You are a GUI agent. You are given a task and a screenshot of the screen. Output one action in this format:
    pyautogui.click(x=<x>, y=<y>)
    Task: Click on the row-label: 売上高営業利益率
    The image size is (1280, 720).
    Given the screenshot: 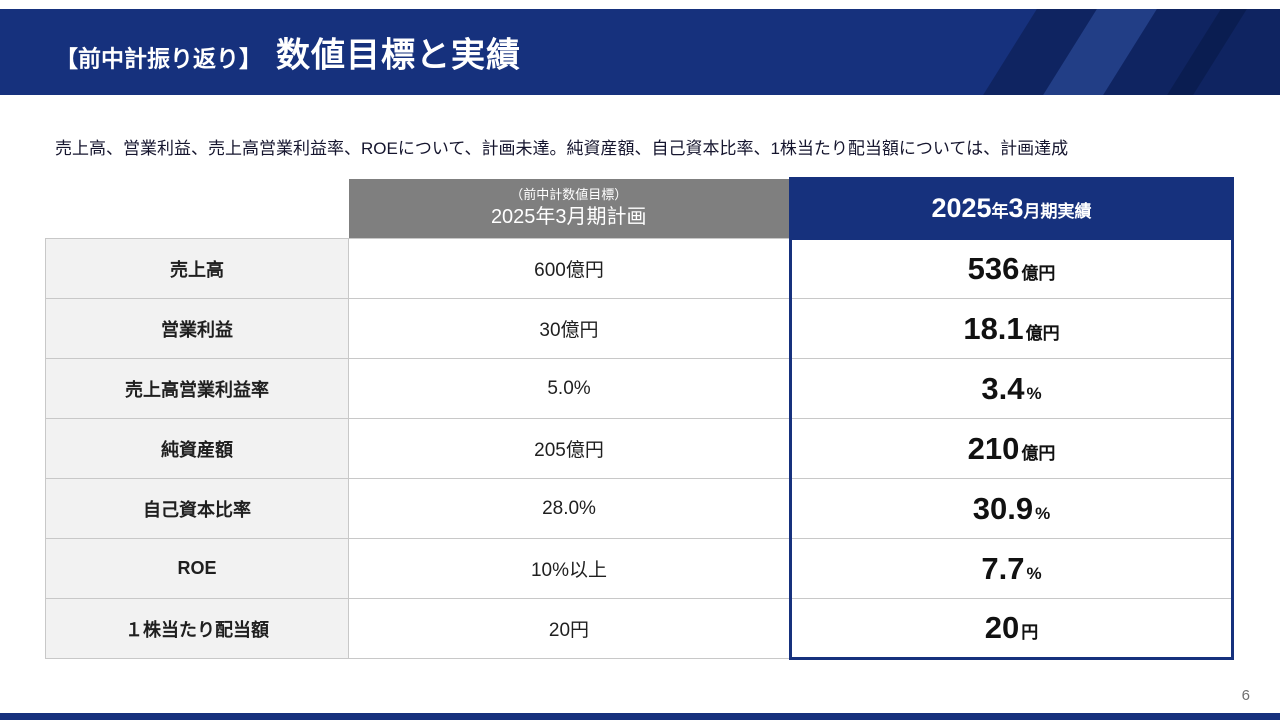 What is the action you would take?
    pyautogui.click(x=197, y=388)
    